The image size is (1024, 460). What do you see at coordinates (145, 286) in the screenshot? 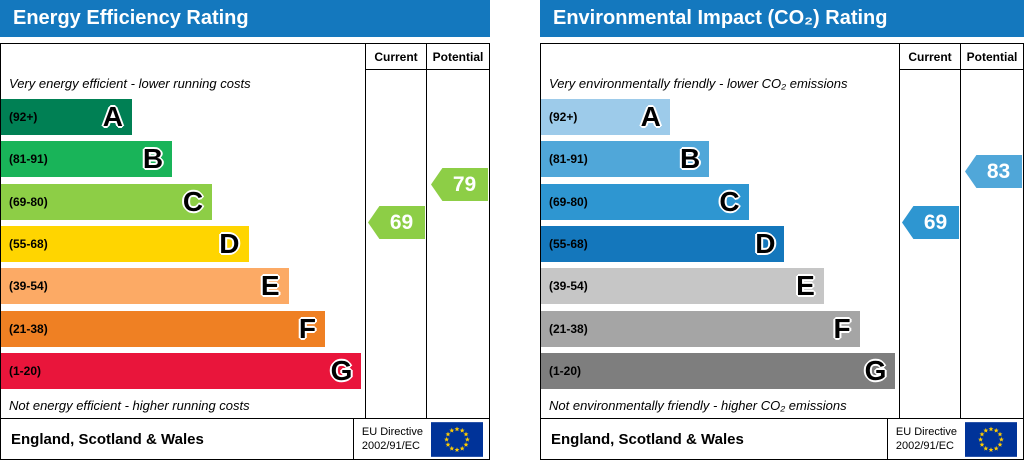
I see `epc-band-e: (39-54) E` at bounding box center [145, 286].